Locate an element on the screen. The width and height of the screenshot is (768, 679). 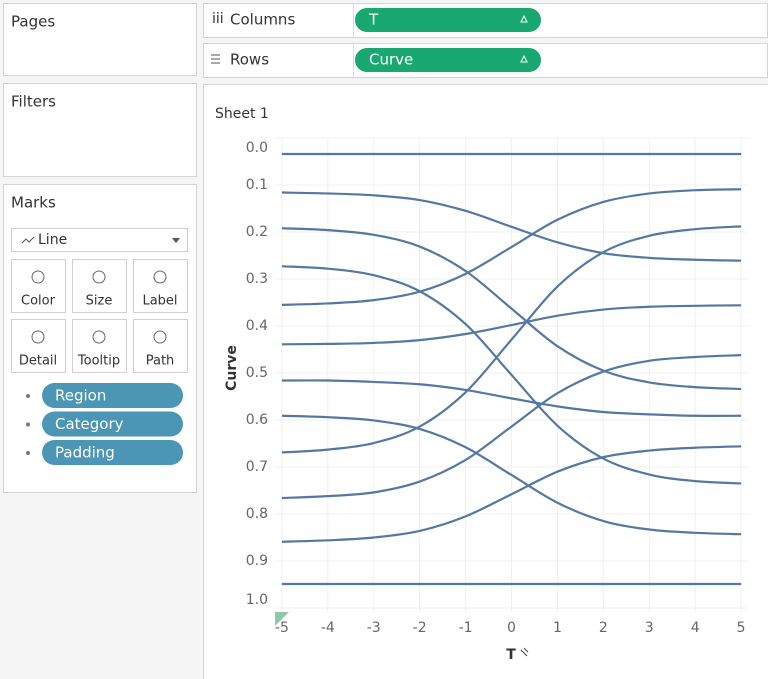
x-tick-label: 1 is located at coordinates (557, 628).